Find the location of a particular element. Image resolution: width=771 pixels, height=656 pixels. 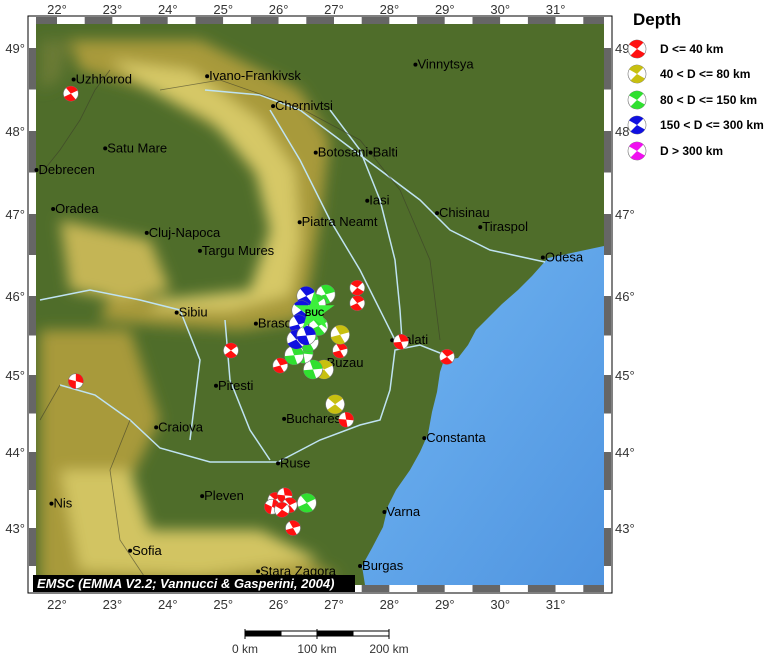

city-balti: Balti is located at coordinates (383, 152).